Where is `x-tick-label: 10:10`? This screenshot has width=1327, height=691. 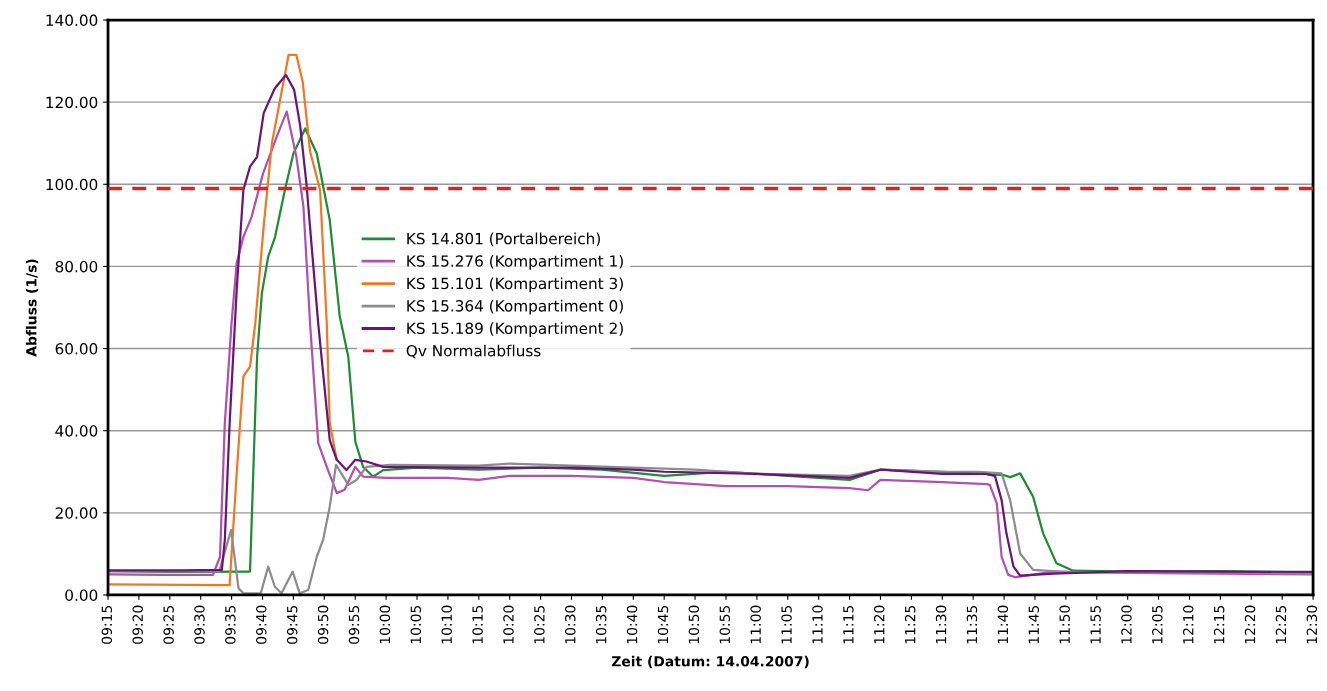 x-tick-label: 10:10 is located at coordinates (446, 624).